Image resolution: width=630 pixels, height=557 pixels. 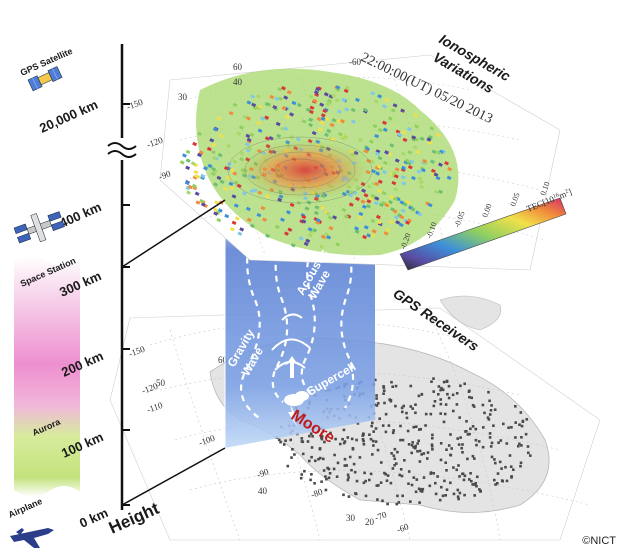 What do you see at coordinates (316, 493) in the screenshot?
I see `lower-lon-tick: -80` at bounding box center [316, 493].